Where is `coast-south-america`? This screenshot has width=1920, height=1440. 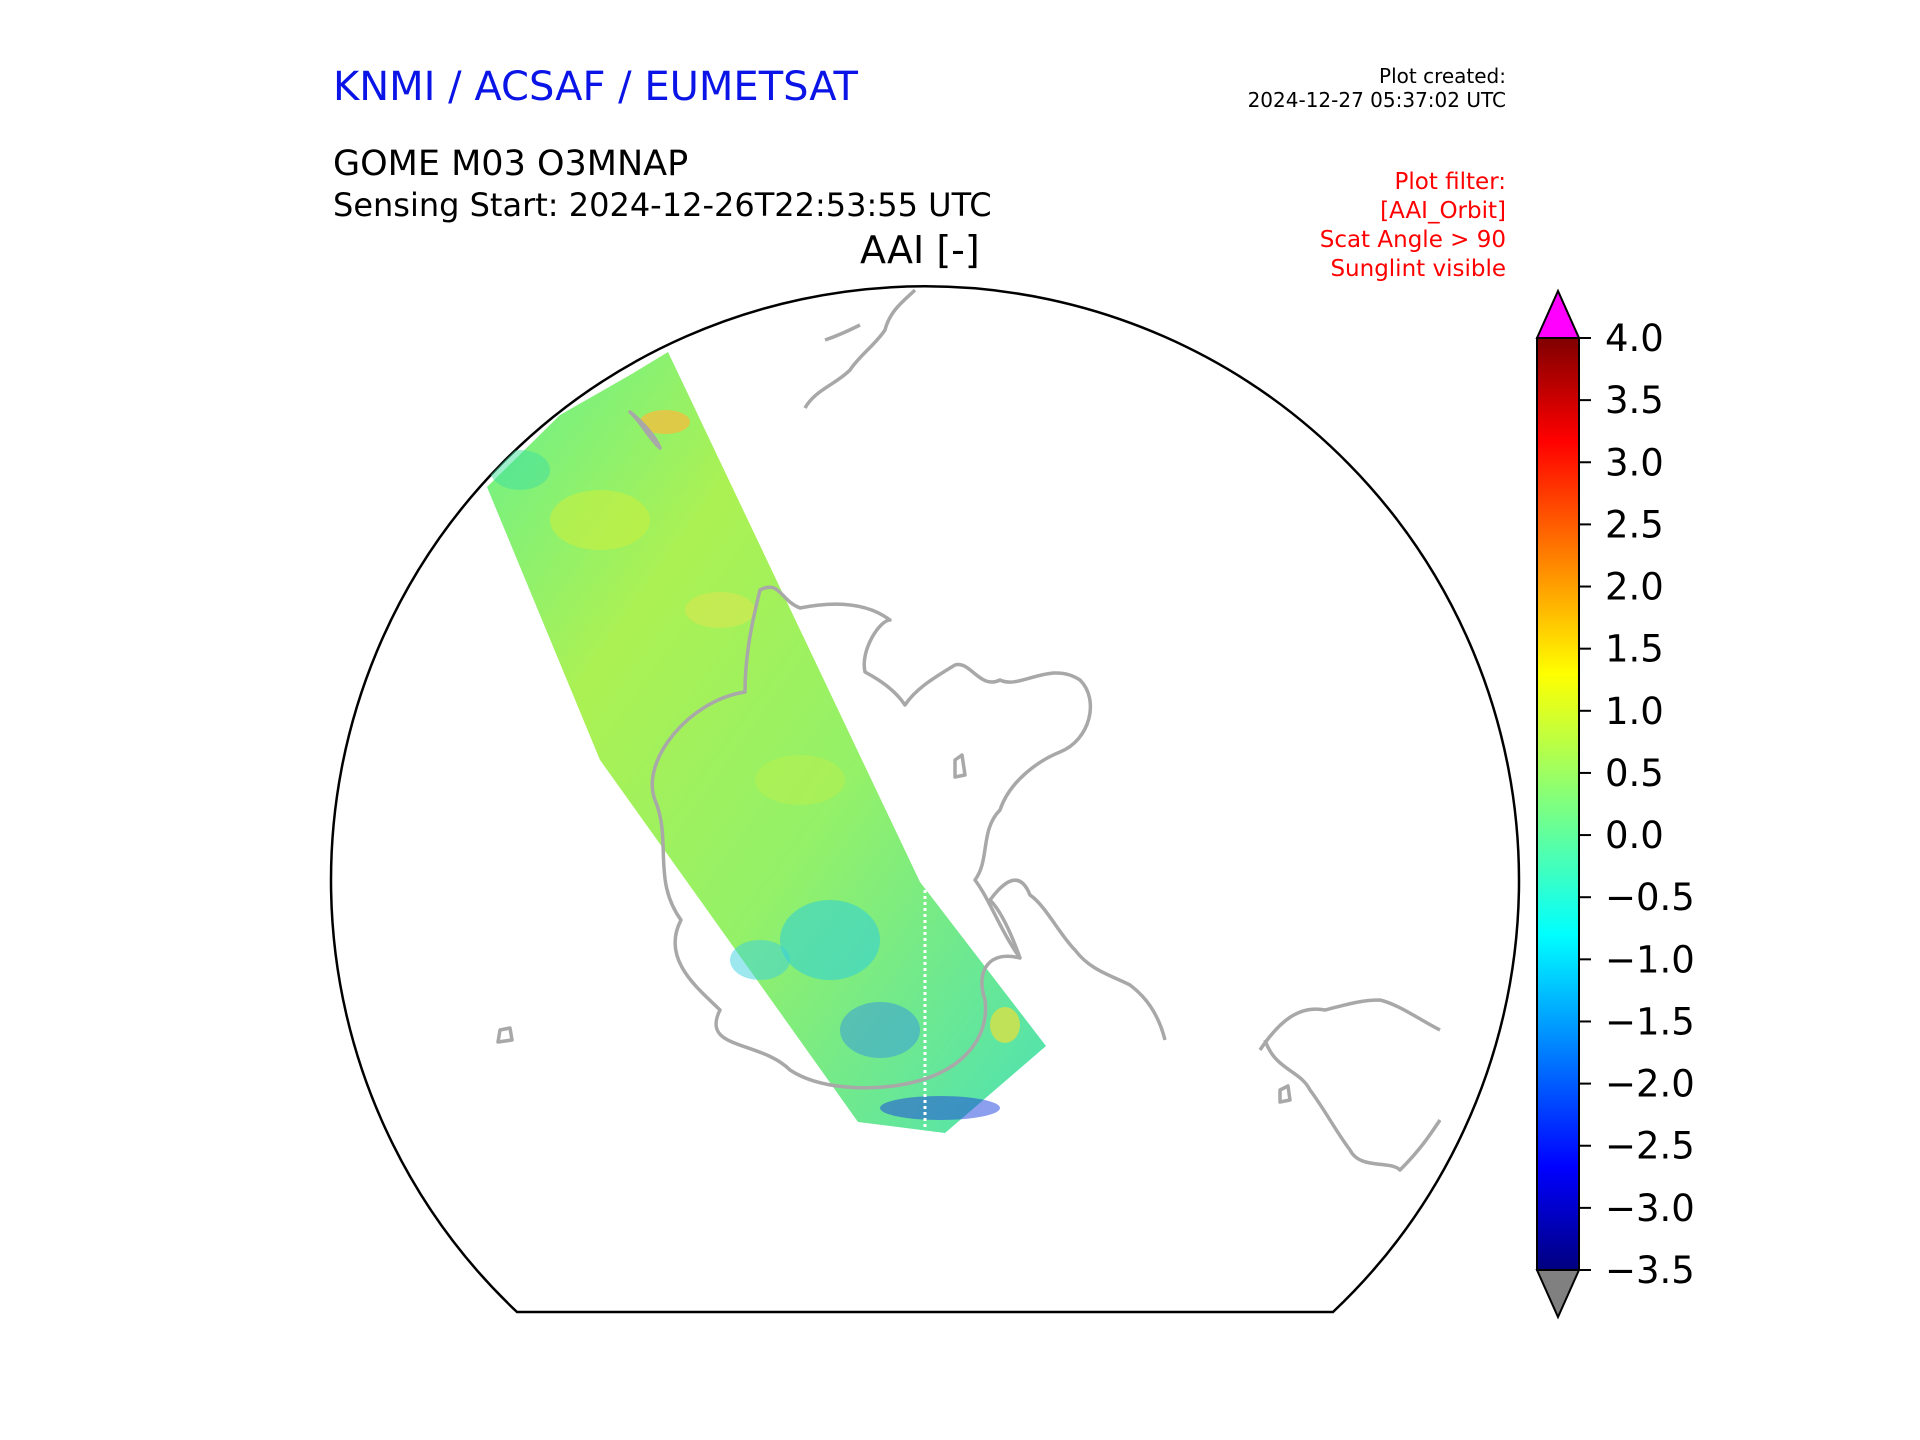 coast-south-america is located at coordinates (1350, 1085).